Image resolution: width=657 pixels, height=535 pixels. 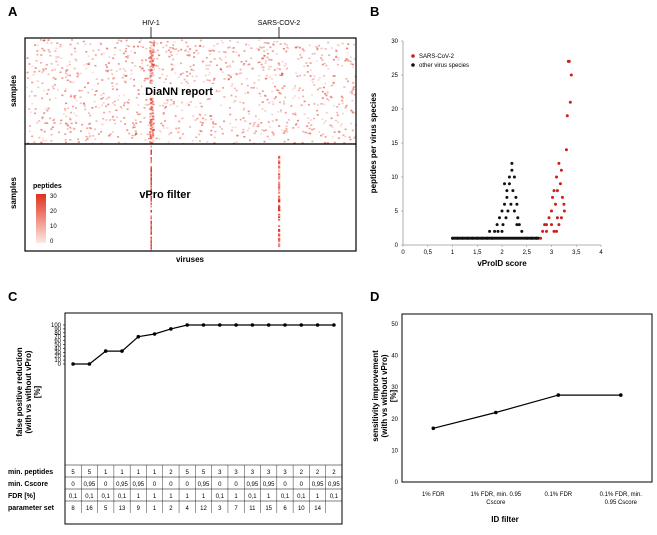 What do you see at coordinates (139, 497) in the screenshot?
I see `table-cell: 1` at bounding box center [139, 497].